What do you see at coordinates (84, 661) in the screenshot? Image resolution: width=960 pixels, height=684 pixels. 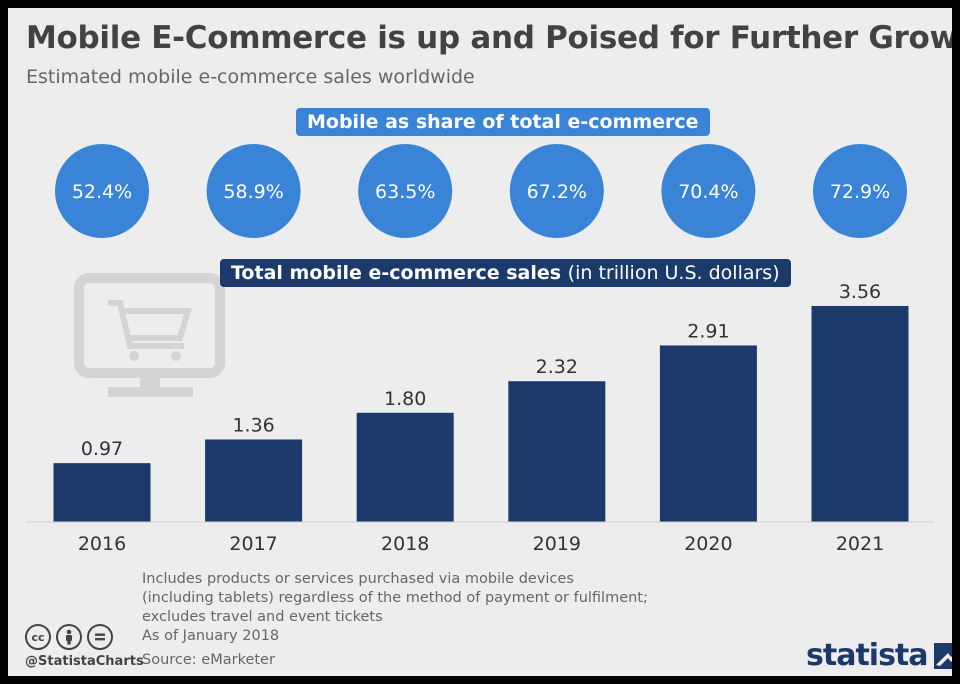 I see `social-handle: @StatistaCharts` at bounding box center [84, 661].